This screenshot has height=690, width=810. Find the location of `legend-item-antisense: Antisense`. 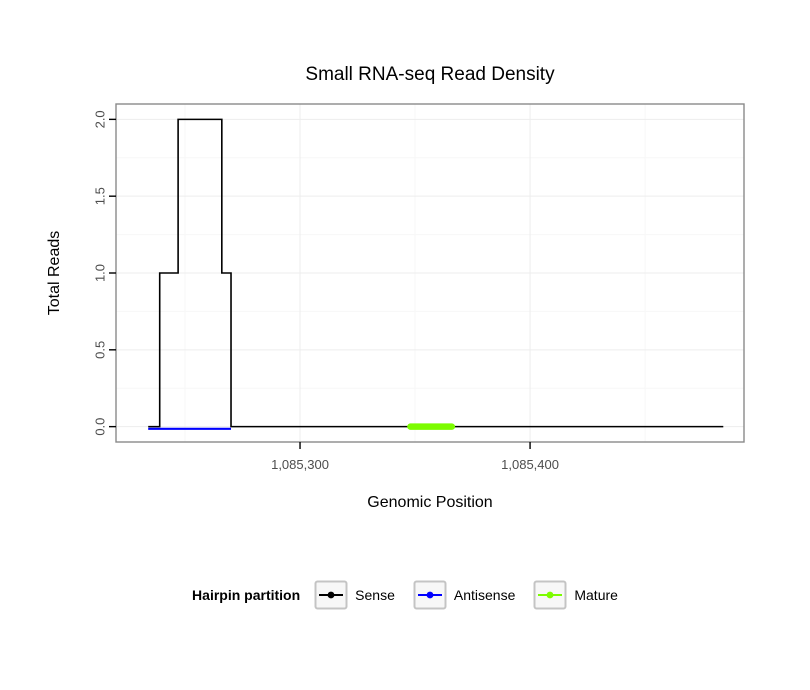

legend-item-antisense: Antisense is located at coordinates (464, 595).